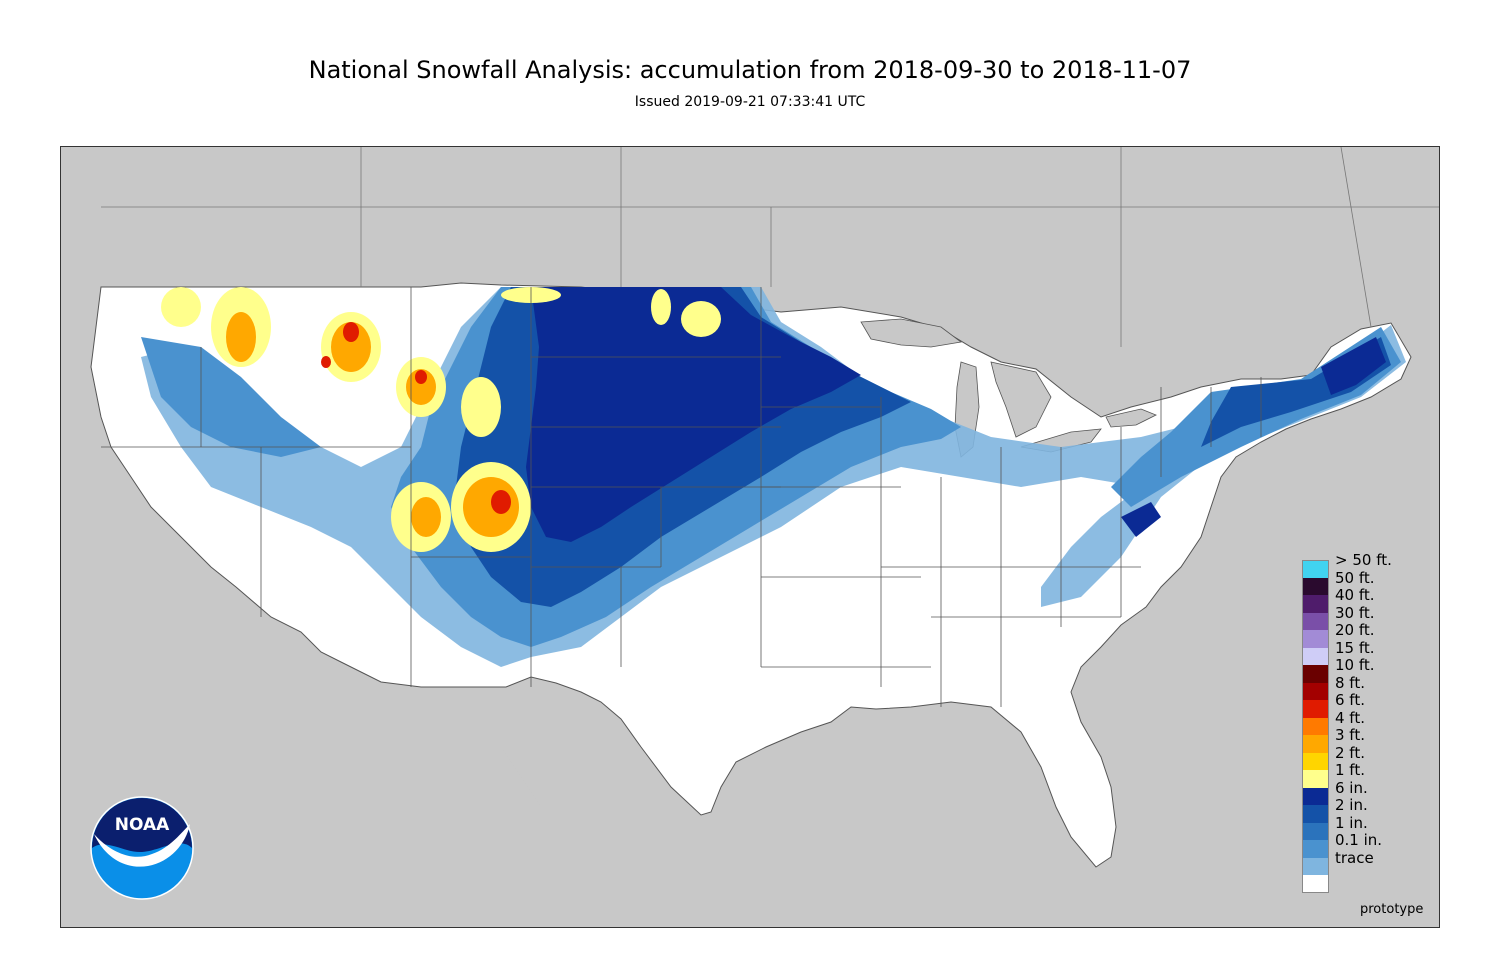 This screenshot has height=978, width=1500. What do you see at coordinates (142, 825) in the screenshot?
I see `noaa-logo-text: NOAA` at bounding box center [142, 825].